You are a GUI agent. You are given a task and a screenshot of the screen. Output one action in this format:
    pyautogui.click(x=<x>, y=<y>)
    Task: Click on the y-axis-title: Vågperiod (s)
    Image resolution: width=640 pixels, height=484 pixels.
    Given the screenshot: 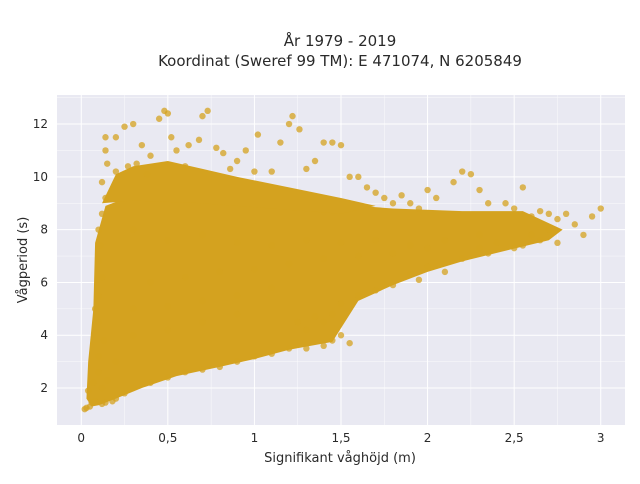 What is the action you would take?
    pyautogui.click(x=23, y=260)
    